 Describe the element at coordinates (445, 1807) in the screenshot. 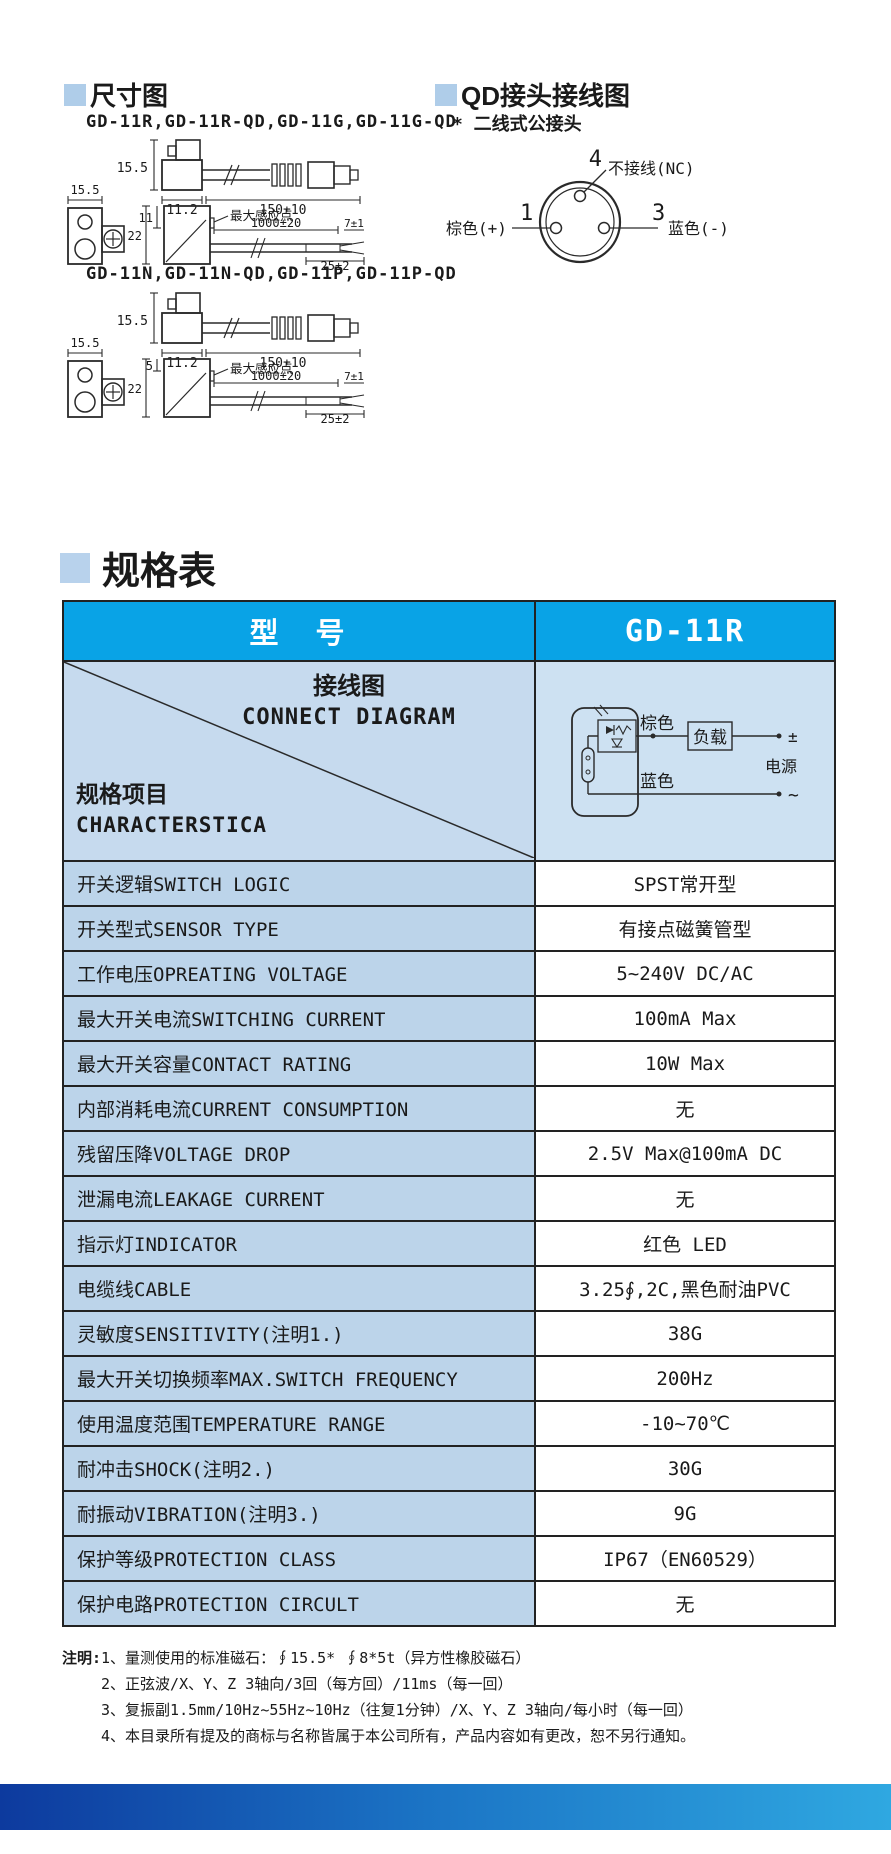

I see `footer-bar` at that location.